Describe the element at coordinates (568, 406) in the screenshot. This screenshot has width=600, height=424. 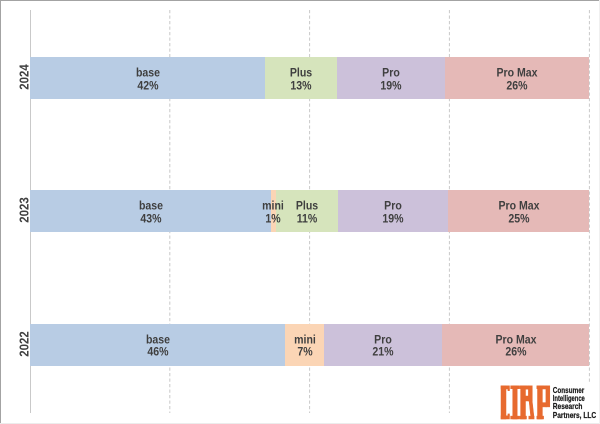
I see `svg-text: Research` at that location.